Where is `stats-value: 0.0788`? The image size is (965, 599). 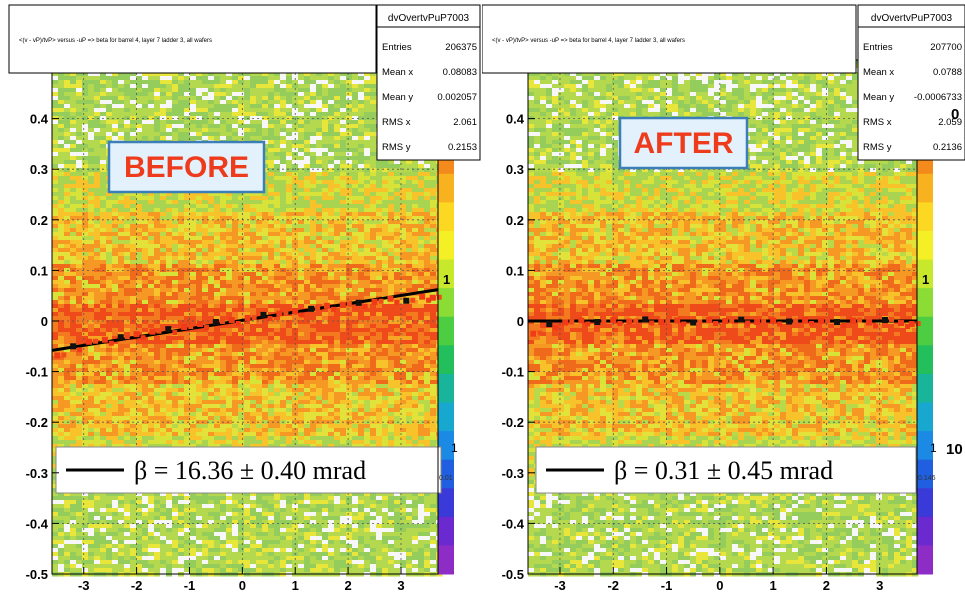 stats-value: 0.0788 is located at coordinates (947, 72).